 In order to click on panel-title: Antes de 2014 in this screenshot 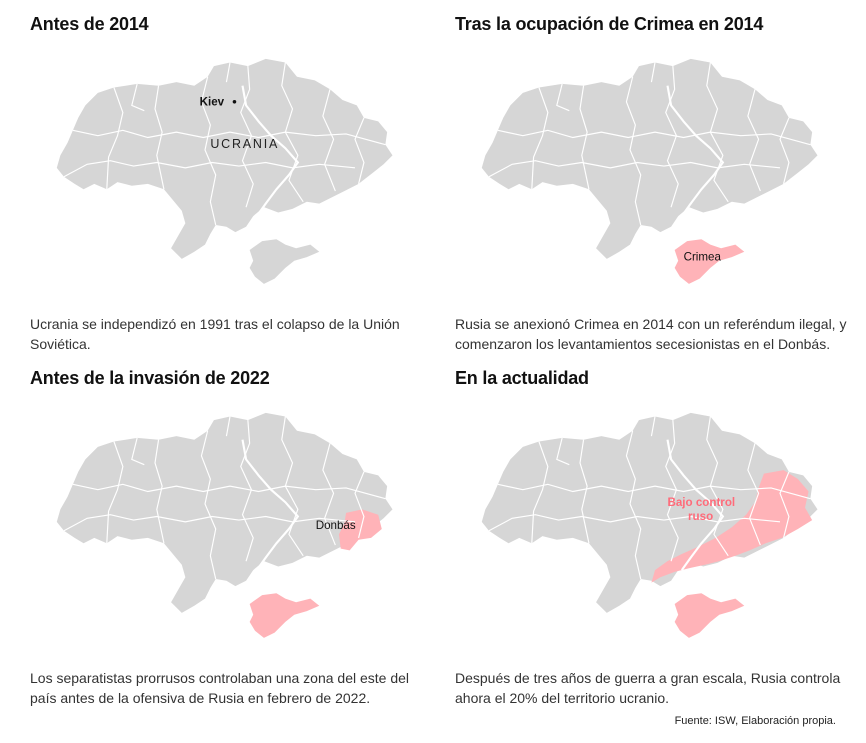, I will do `click(89, 24)`.